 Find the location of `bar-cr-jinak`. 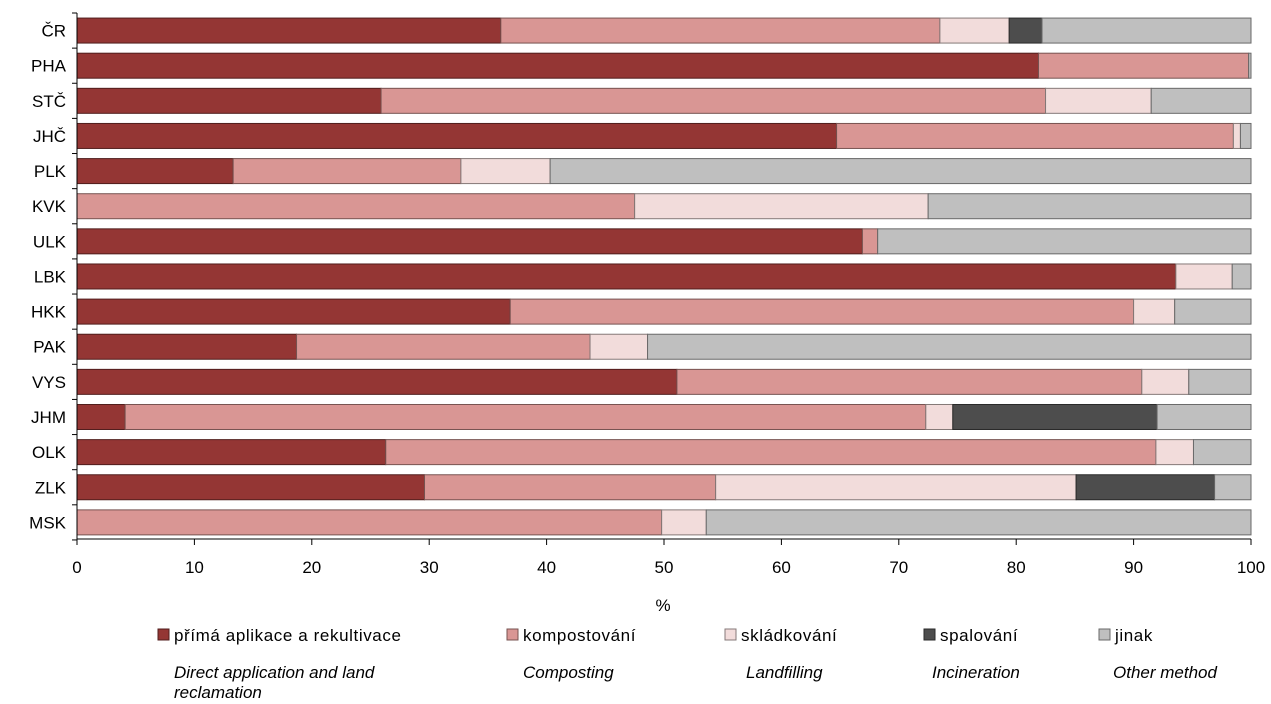

bar-cr-jinak is located at coordinates (1146, 30).